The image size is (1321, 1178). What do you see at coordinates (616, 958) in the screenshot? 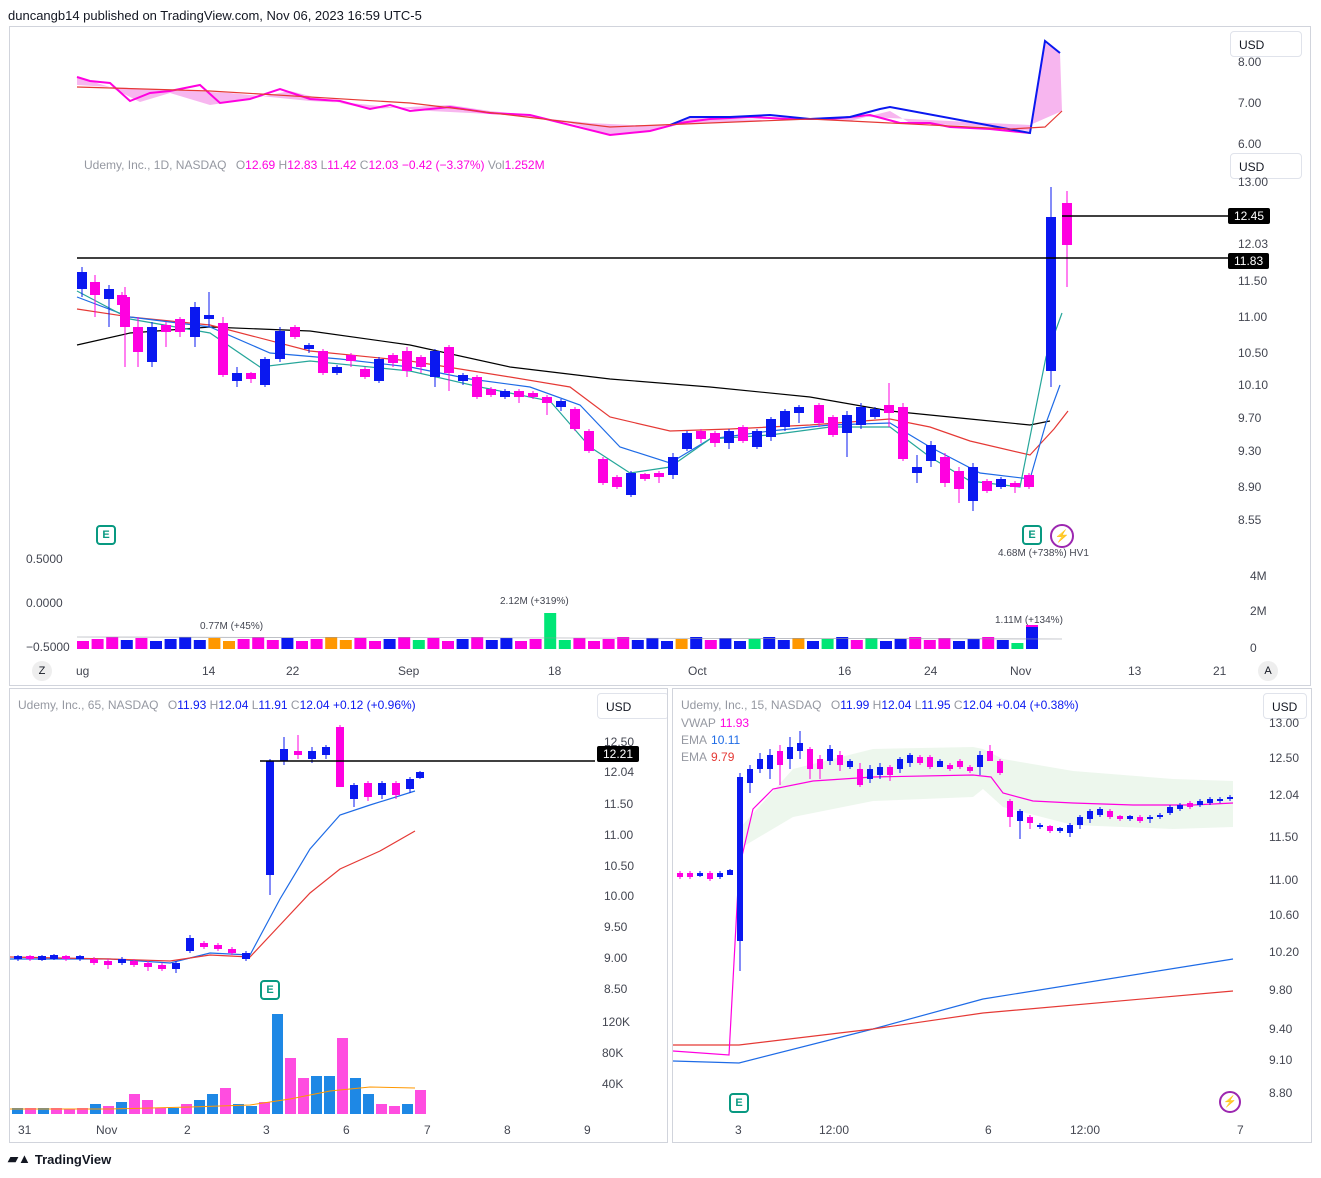
I see `left-price-label-7: 9.00` at bounding box center [616, 958].